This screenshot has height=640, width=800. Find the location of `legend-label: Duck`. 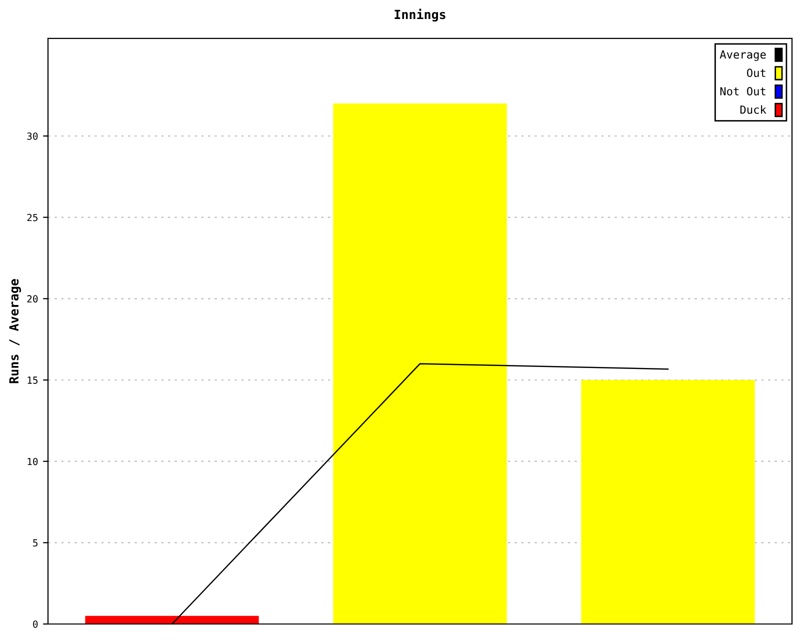

legend-label: Duck is located at coordinates (753, 109).